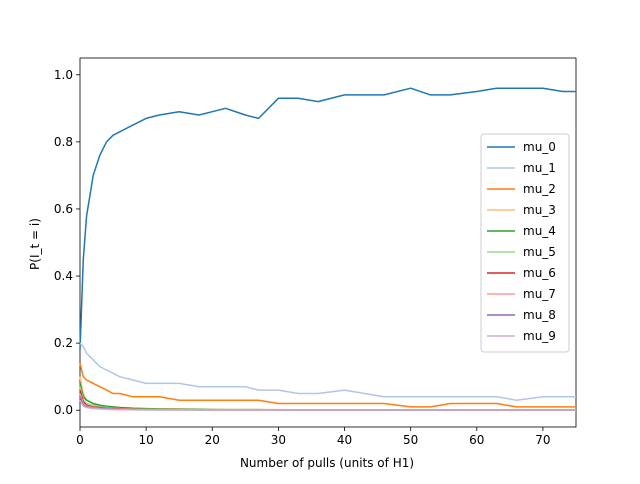 The image size is (640, 484). Describe the element at coordinates (80, 440) in the screenshot. I see `x-tick-label: 0` at that location.